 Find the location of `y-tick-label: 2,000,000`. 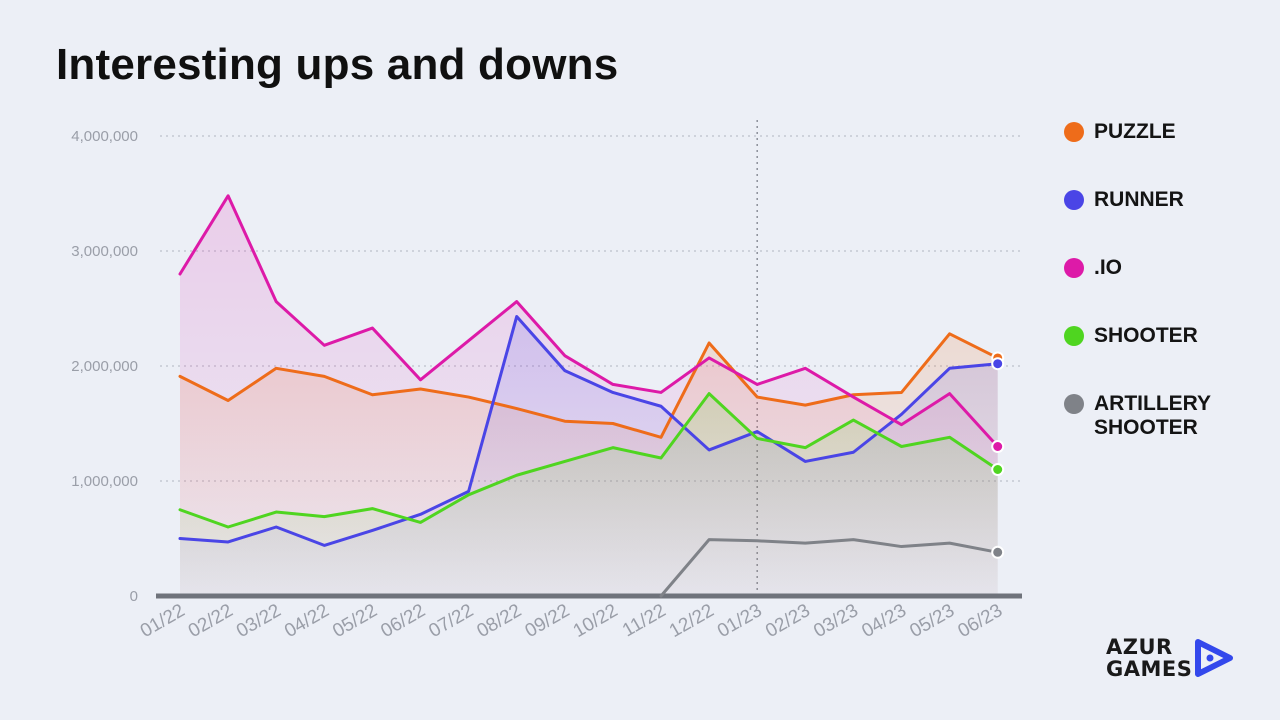

y-tick-label: 2,000,000 is located at coordinates (104, 366).